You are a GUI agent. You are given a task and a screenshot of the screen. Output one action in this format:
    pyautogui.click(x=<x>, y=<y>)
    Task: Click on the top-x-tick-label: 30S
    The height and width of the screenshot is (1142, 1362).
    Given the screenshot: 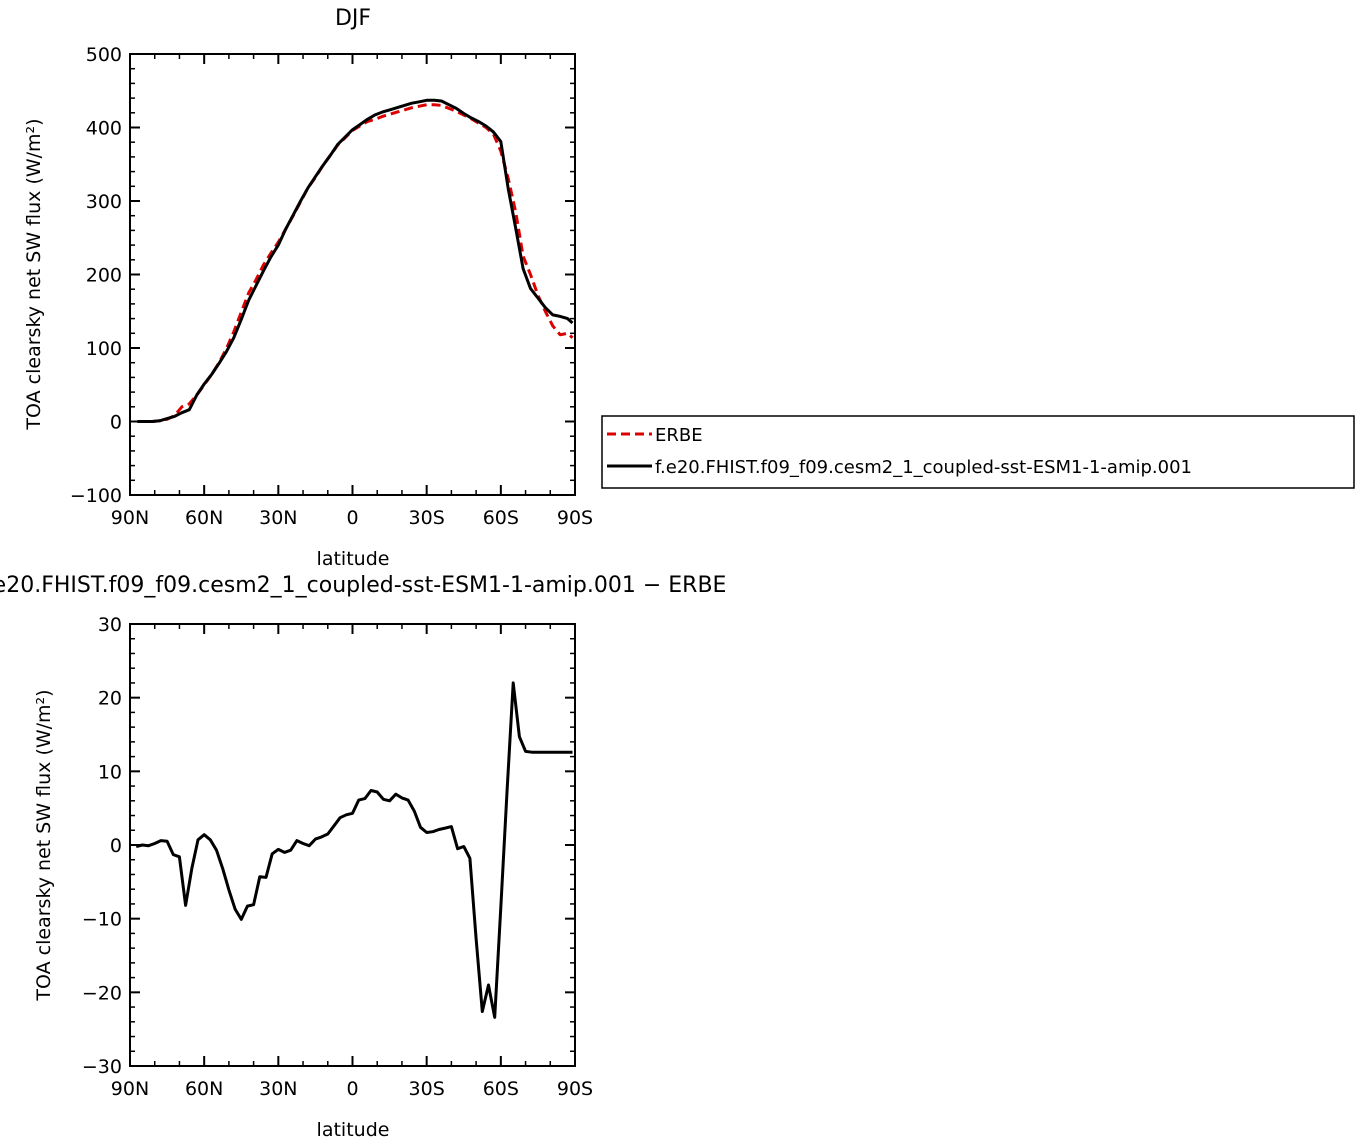 What is the action you would take?
    pyautogui.click(x=427, y=518)
    